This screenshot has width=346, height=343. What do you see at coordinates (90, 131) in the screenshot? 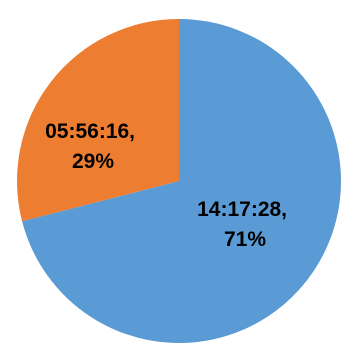
I see `slice-label-1-line1: 05:56:16,` at bounding box center [90, 131].